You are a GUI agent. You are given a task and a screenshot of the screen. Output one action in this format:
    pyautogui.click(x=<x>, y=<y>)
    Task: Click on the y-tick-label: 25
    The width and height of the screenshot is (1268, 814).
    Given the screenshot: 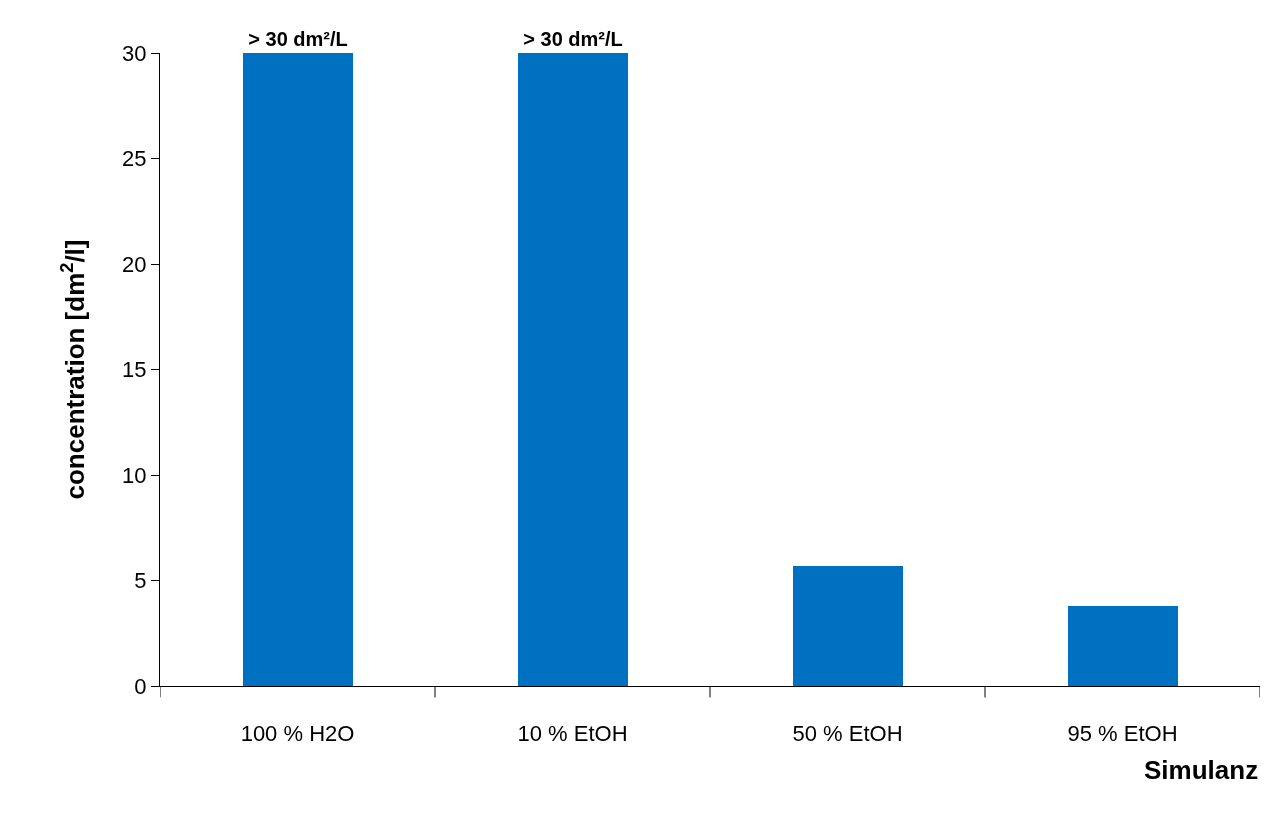 What is the action you would take?
    pyautogui.click(x=134, y=159)
    